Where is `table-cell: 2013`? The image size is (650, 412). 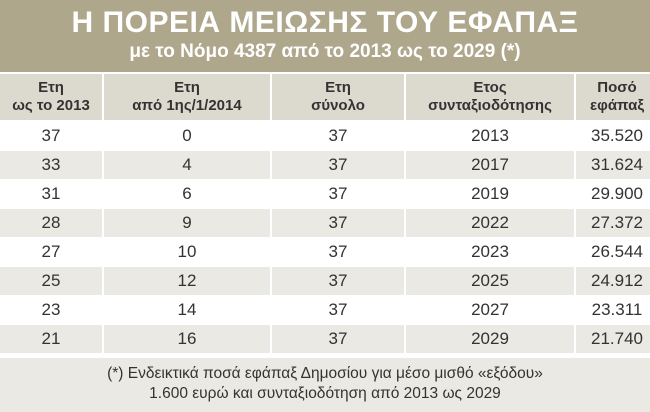 table-cell: 2013 is located at coordinates (490, 136).